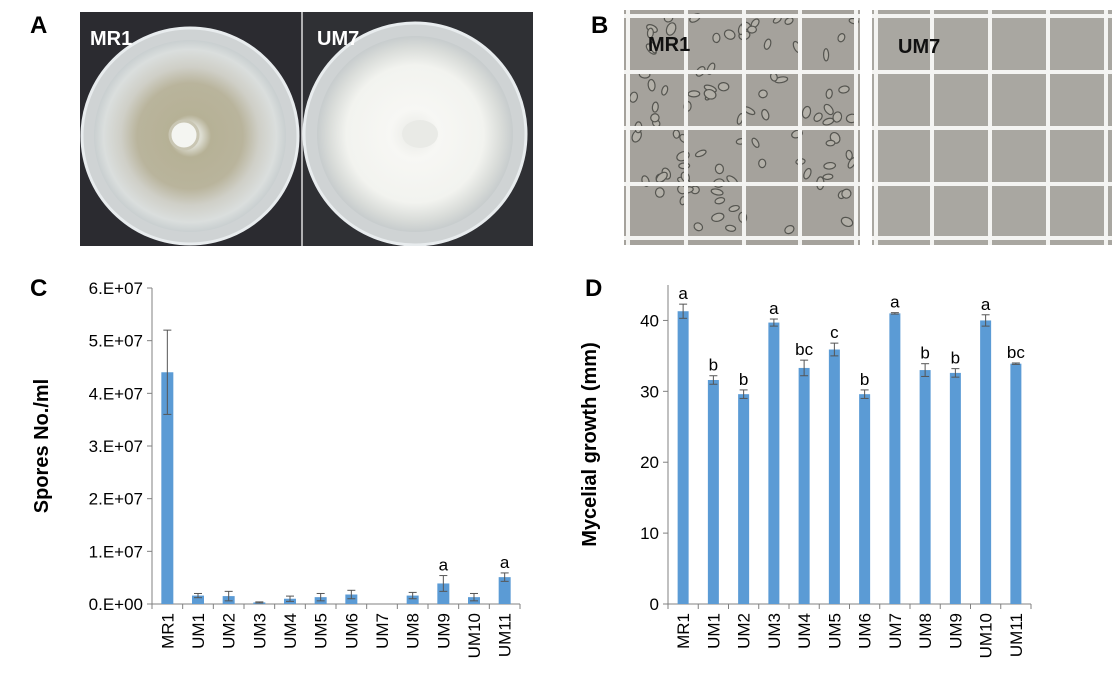 This screenshot has height=689, width=1120. Describe the element at coordinates (116, 341) in the screenshot. I see `y-tick-label: 5.E+07` at that location.